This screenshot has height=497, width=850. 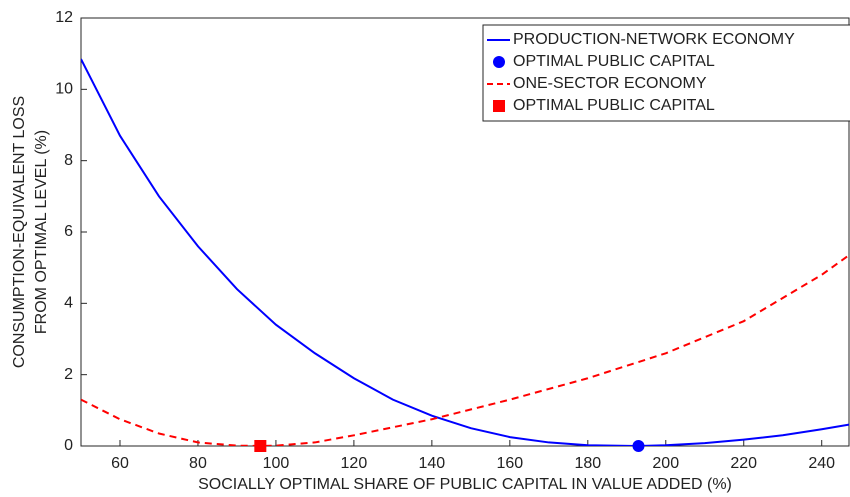 I want to click on y-tick-label: 10, so click(x=64, y=89).